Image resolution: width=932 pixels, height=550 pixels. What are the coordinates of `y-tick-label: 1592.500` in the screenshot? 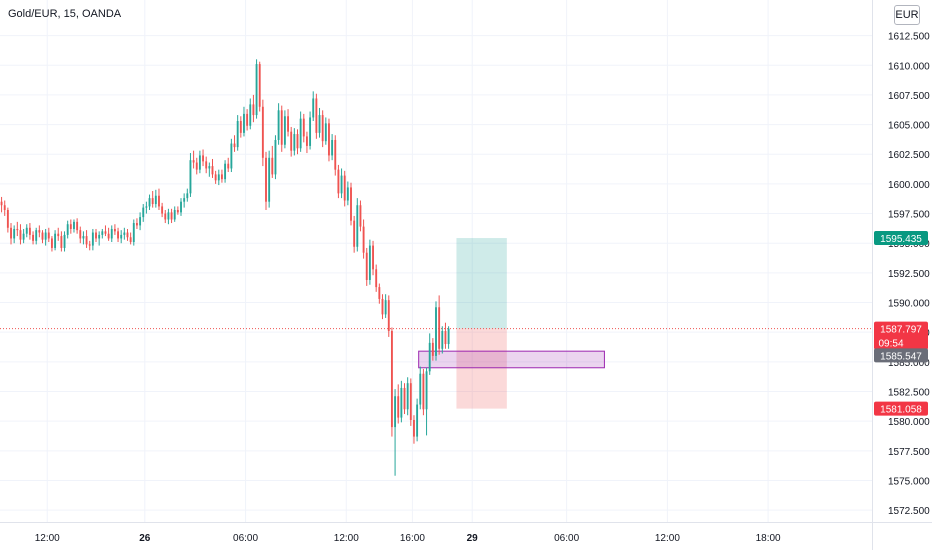 It's located at (909, 274).